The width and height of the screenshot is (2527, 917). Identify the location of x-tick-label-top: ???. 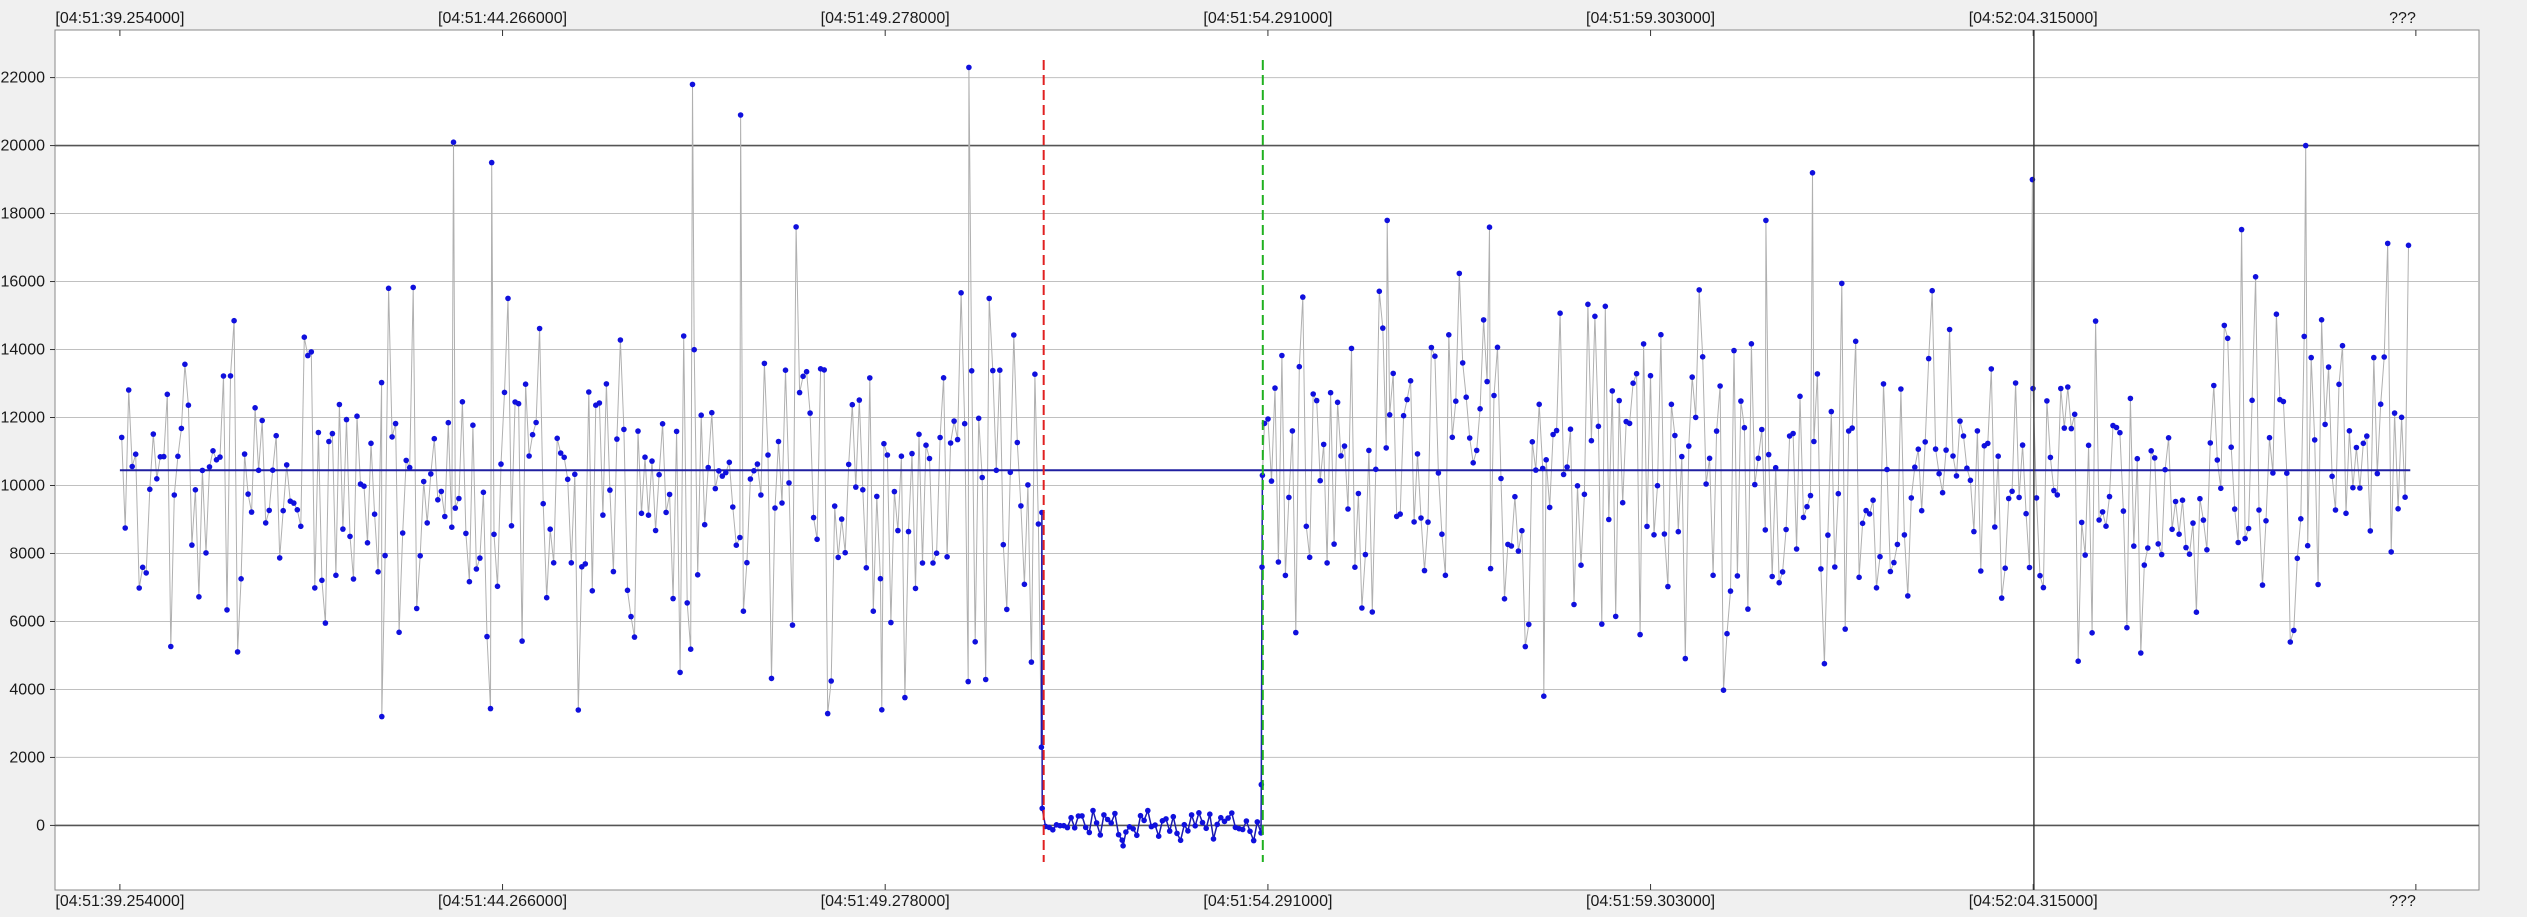
(2402, 18).